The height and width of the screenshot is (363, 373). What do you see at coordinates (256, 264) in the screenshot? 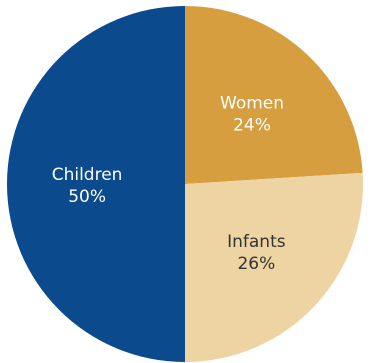
I see `slice-value-infants: 26%` at bounding box center [256, 264].